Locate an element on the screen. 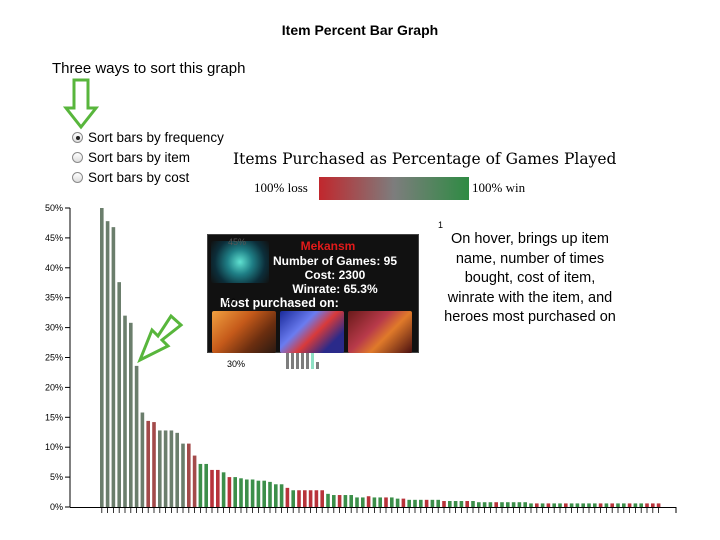 The image size is (720, 540). sort-by-cost-option: Sort bars by cost is located at coordinates (130, 177).